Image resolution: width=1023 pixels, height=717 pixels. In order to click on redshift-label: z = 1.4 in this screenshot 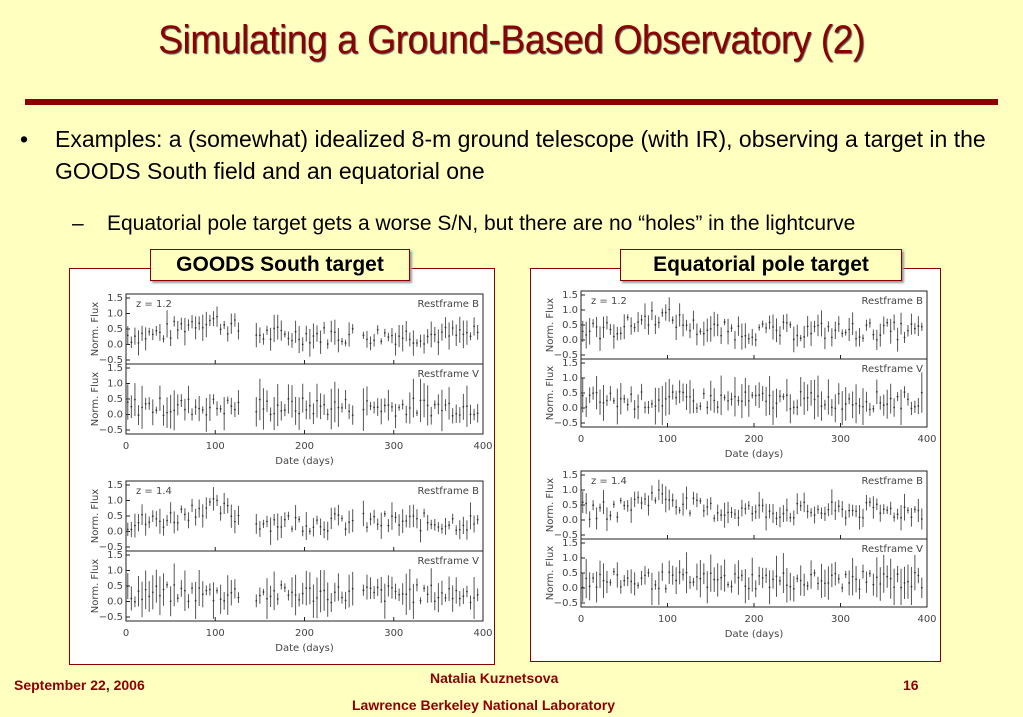, I will do `click(154, 491)`.